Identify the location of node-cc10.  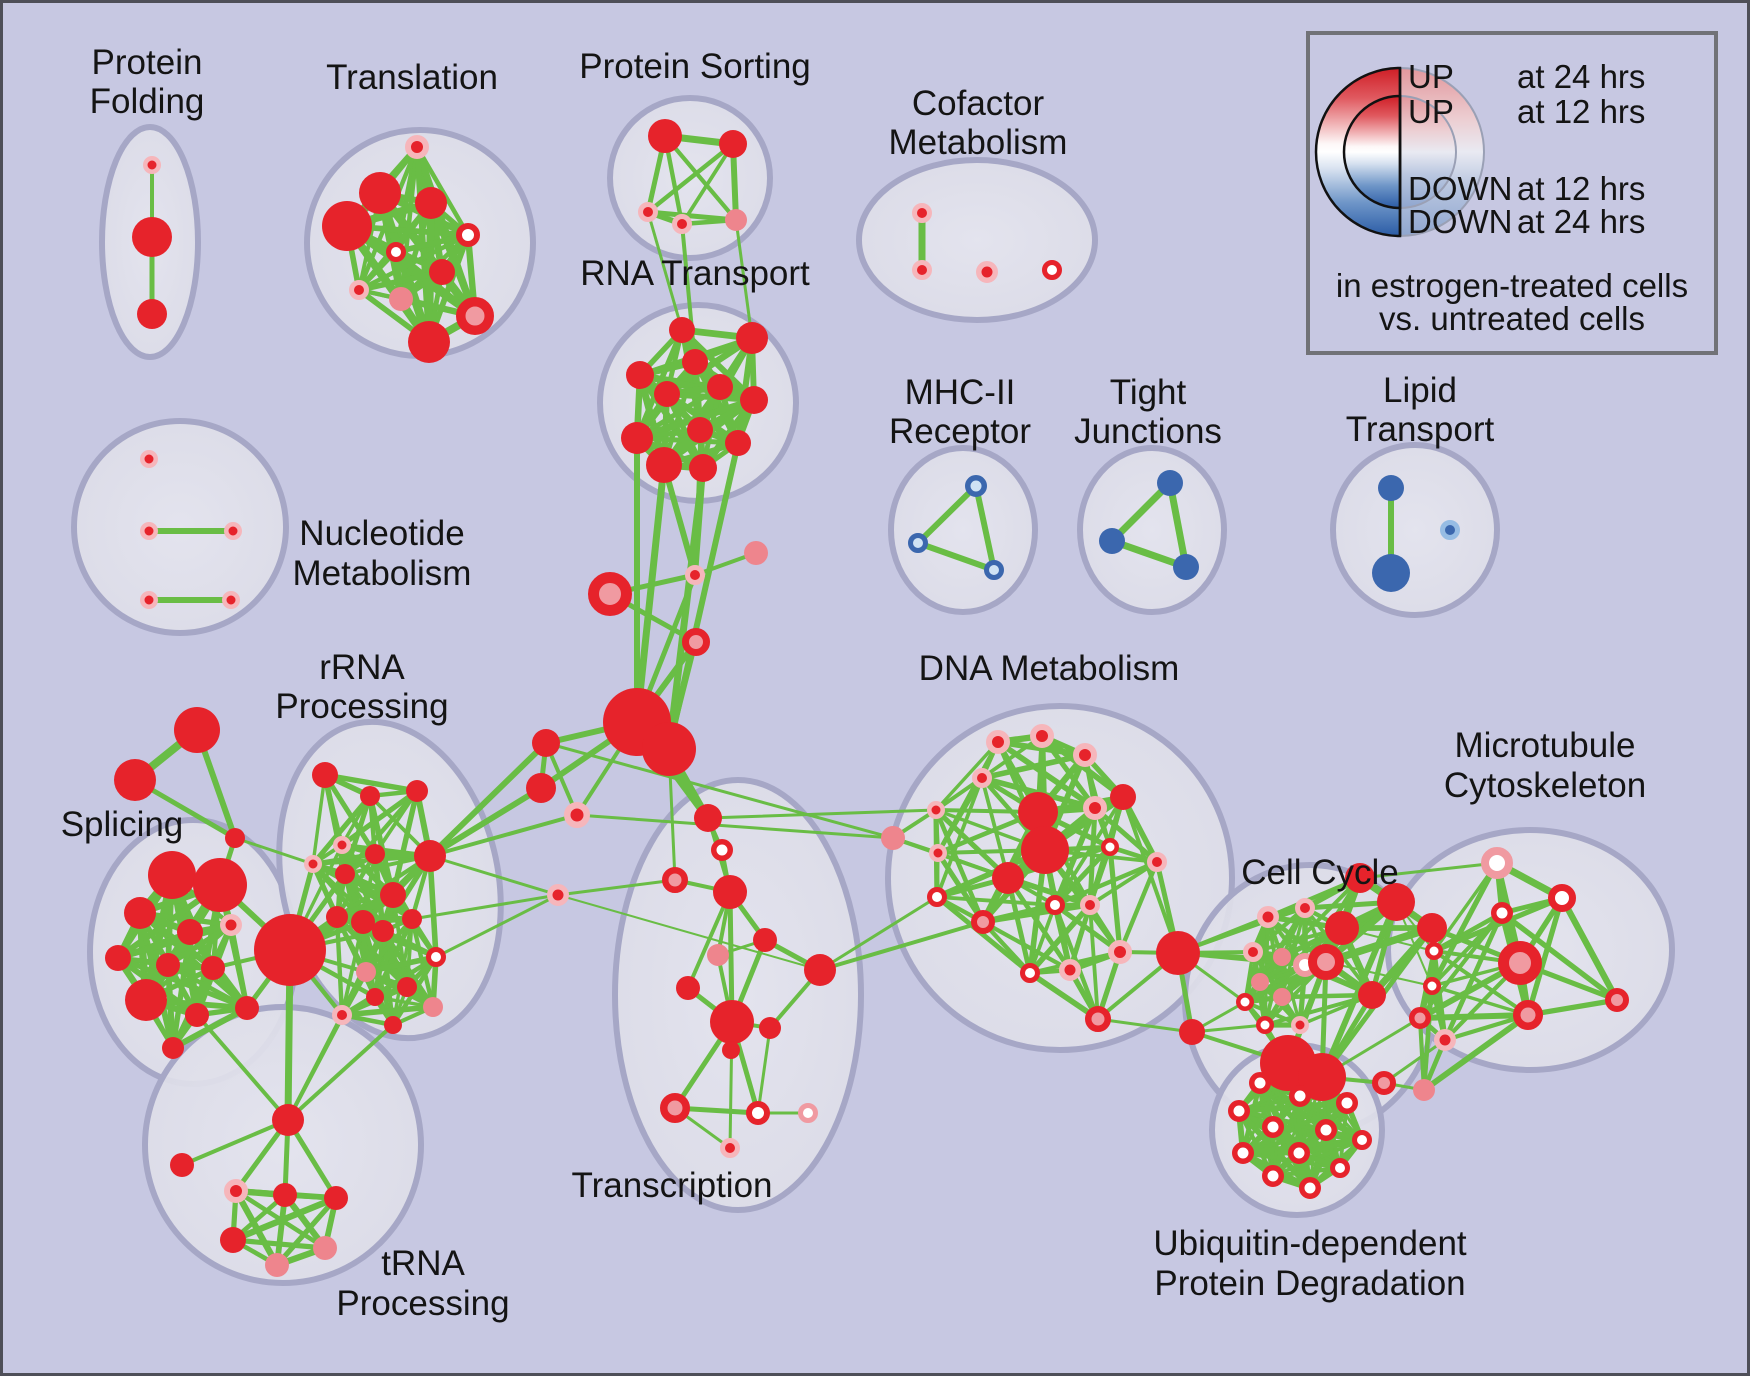
(1282, 997).